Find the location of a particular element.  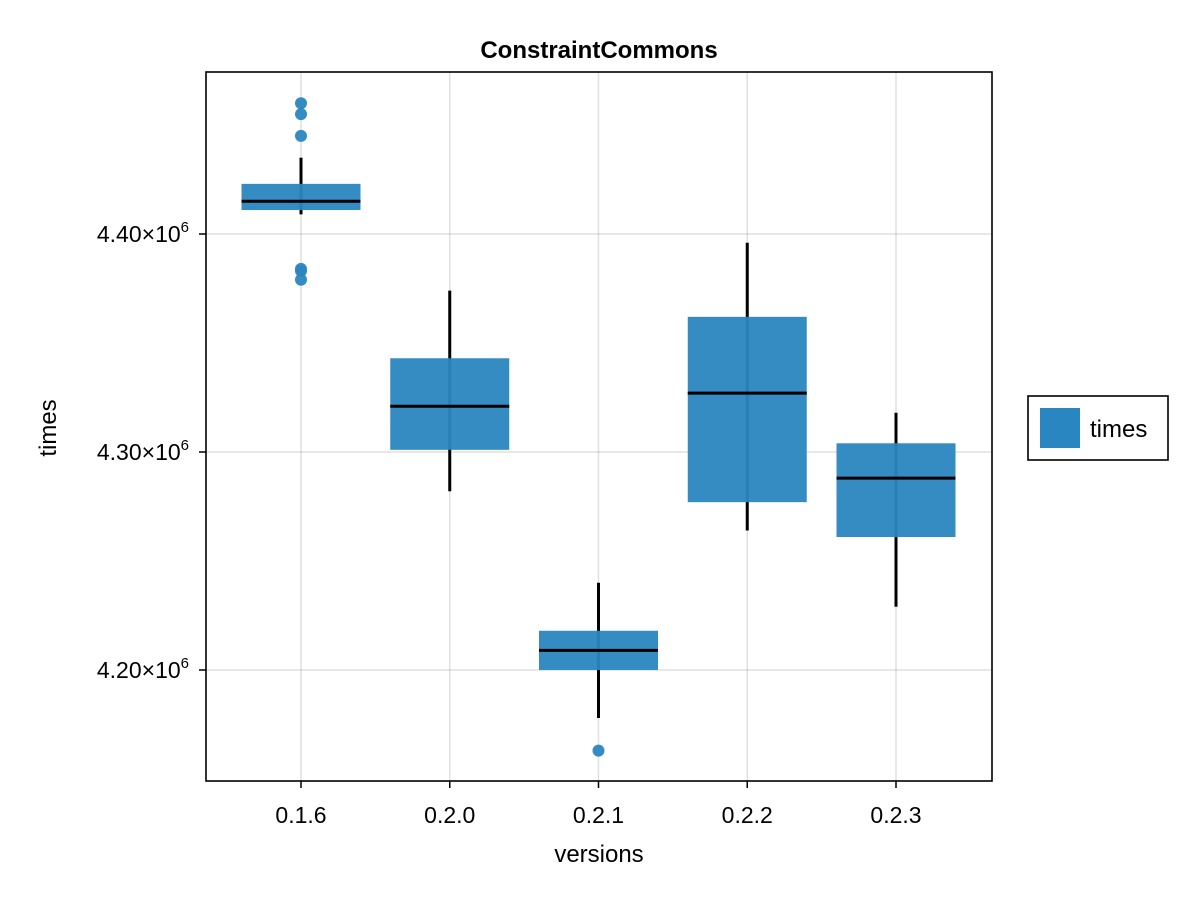

y-tick-label: 4.30×10⁶ is located at coordinates (143, 451).